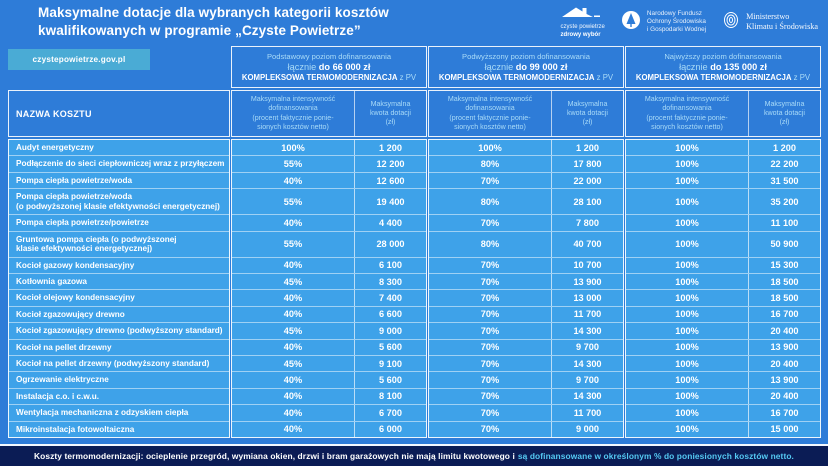  I want to click on amount-cell: 6 000, so click(390, 429).